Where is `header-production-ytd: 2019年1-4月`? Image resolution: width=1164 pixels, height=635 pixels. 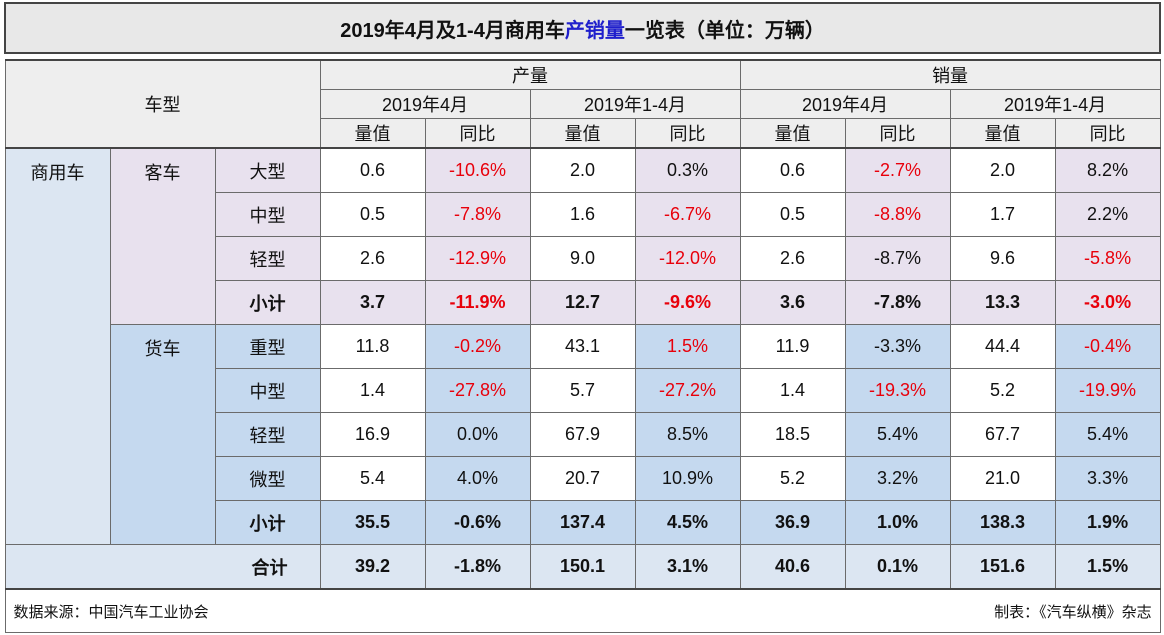
header-production-ytd: 2019年1-4月 is located at coordinates (635, 104).